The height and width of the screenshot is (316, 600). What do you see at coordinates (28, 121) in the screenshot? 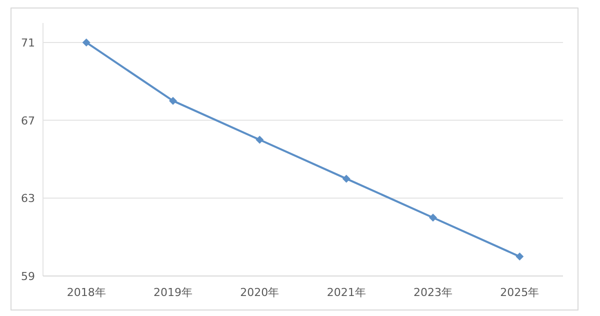
I see `y-tick-label: 67` at bounding box center [28, 121].